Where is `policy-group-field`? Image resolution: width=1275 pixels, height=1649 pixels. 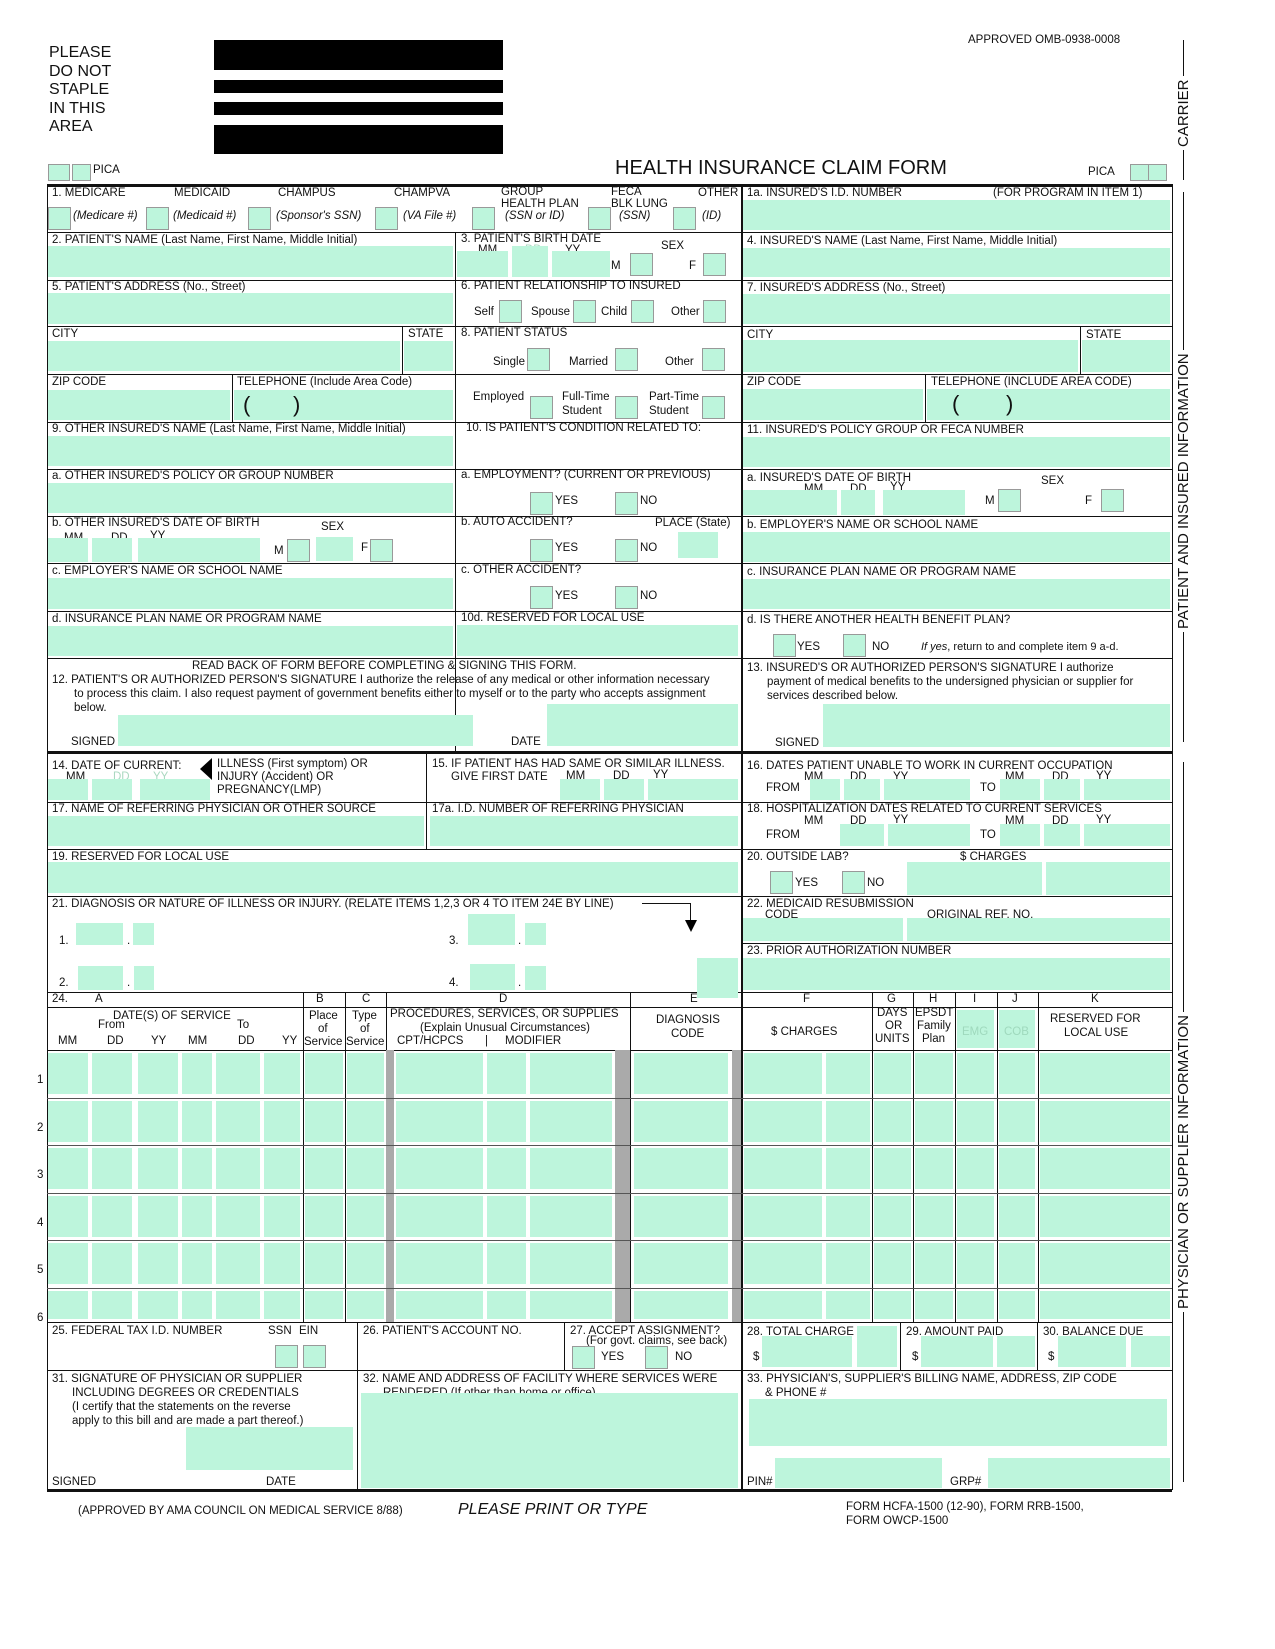 policy-group-field is located at coordinates (956, 452).